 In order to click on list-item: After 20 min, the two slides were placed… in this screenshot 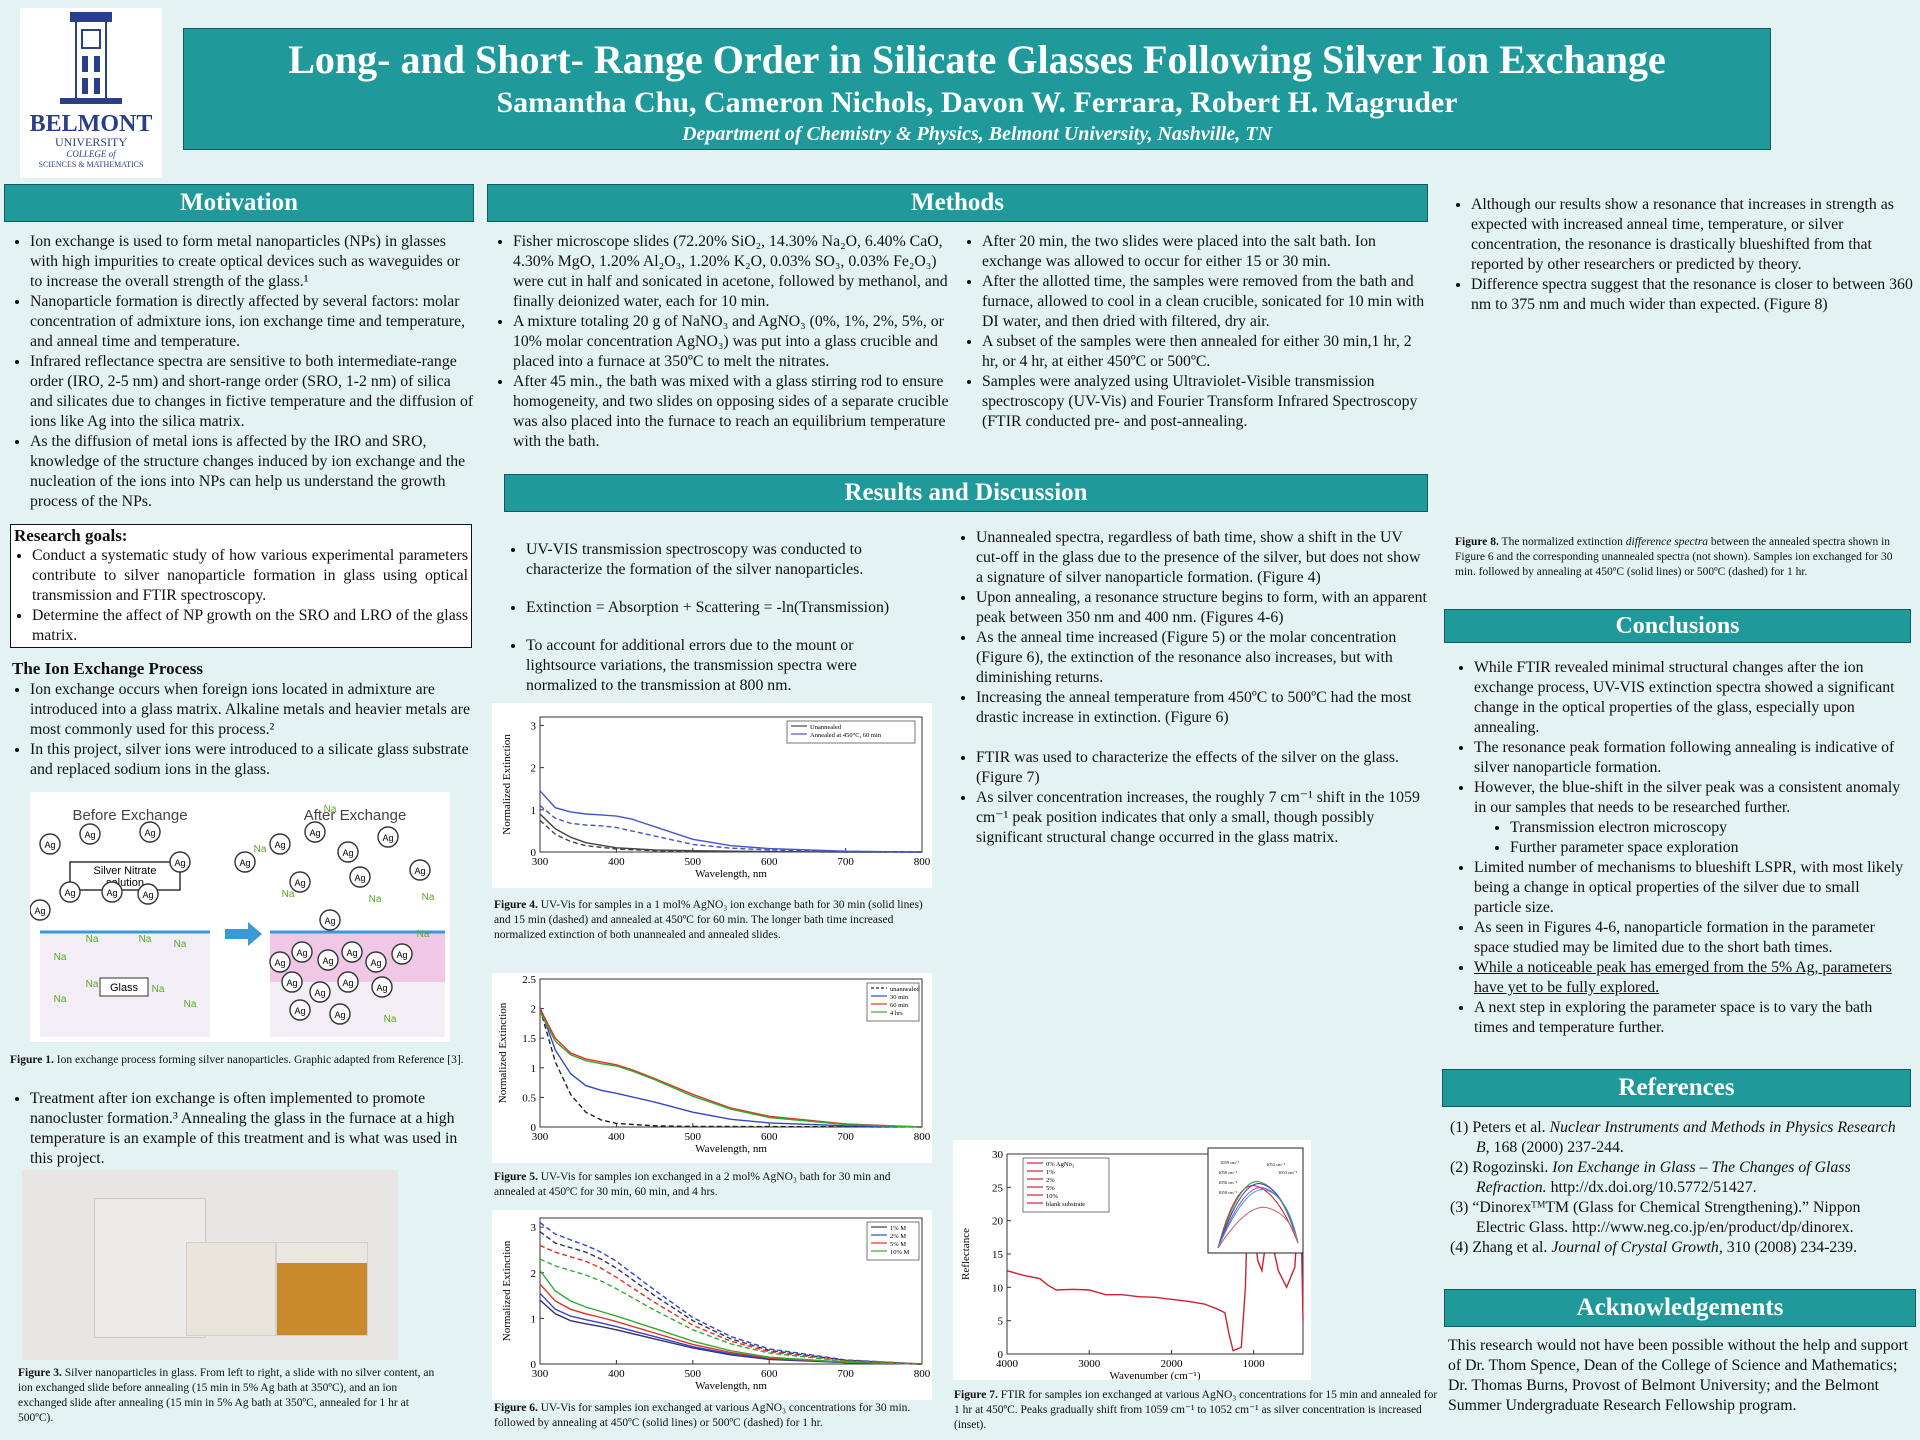, I will do `click(1204, 252)`.